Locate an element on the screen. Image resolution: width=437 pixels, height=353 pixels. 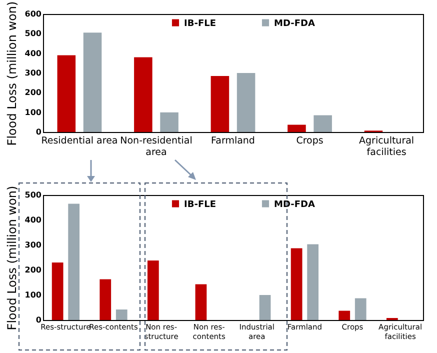
x-tick-label: Farmland is located at coordinates (233, 141).